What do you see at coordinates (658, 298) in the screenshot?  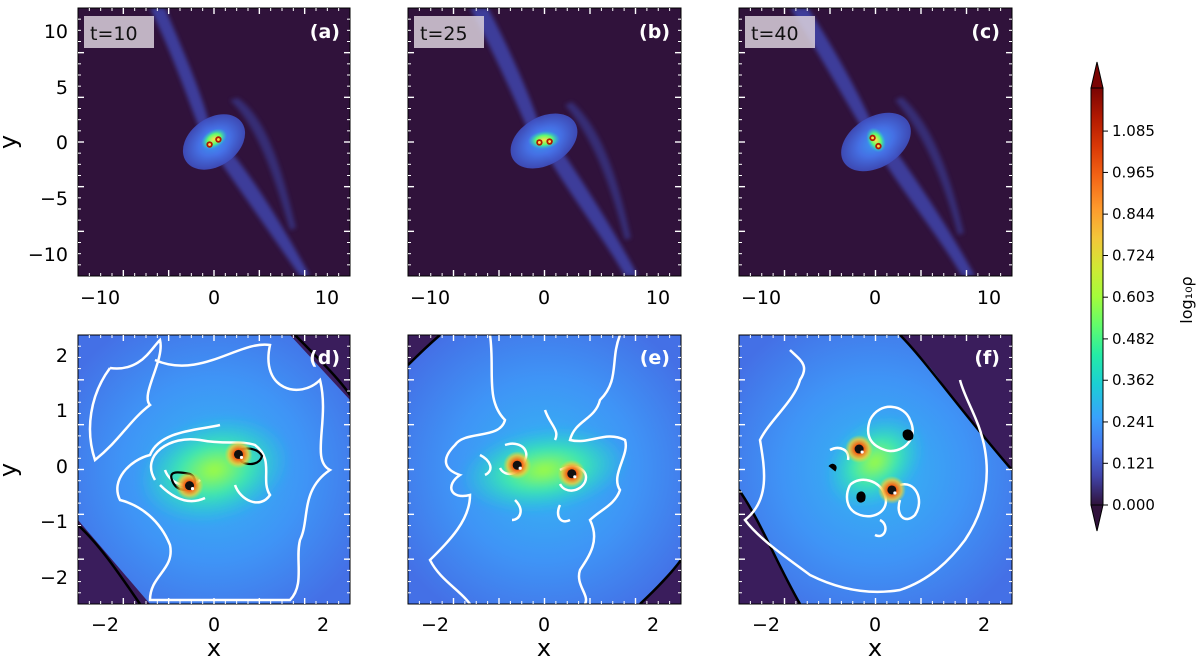 I see `panel-b-xtick-label: 10` at bounding box center [658, 298].